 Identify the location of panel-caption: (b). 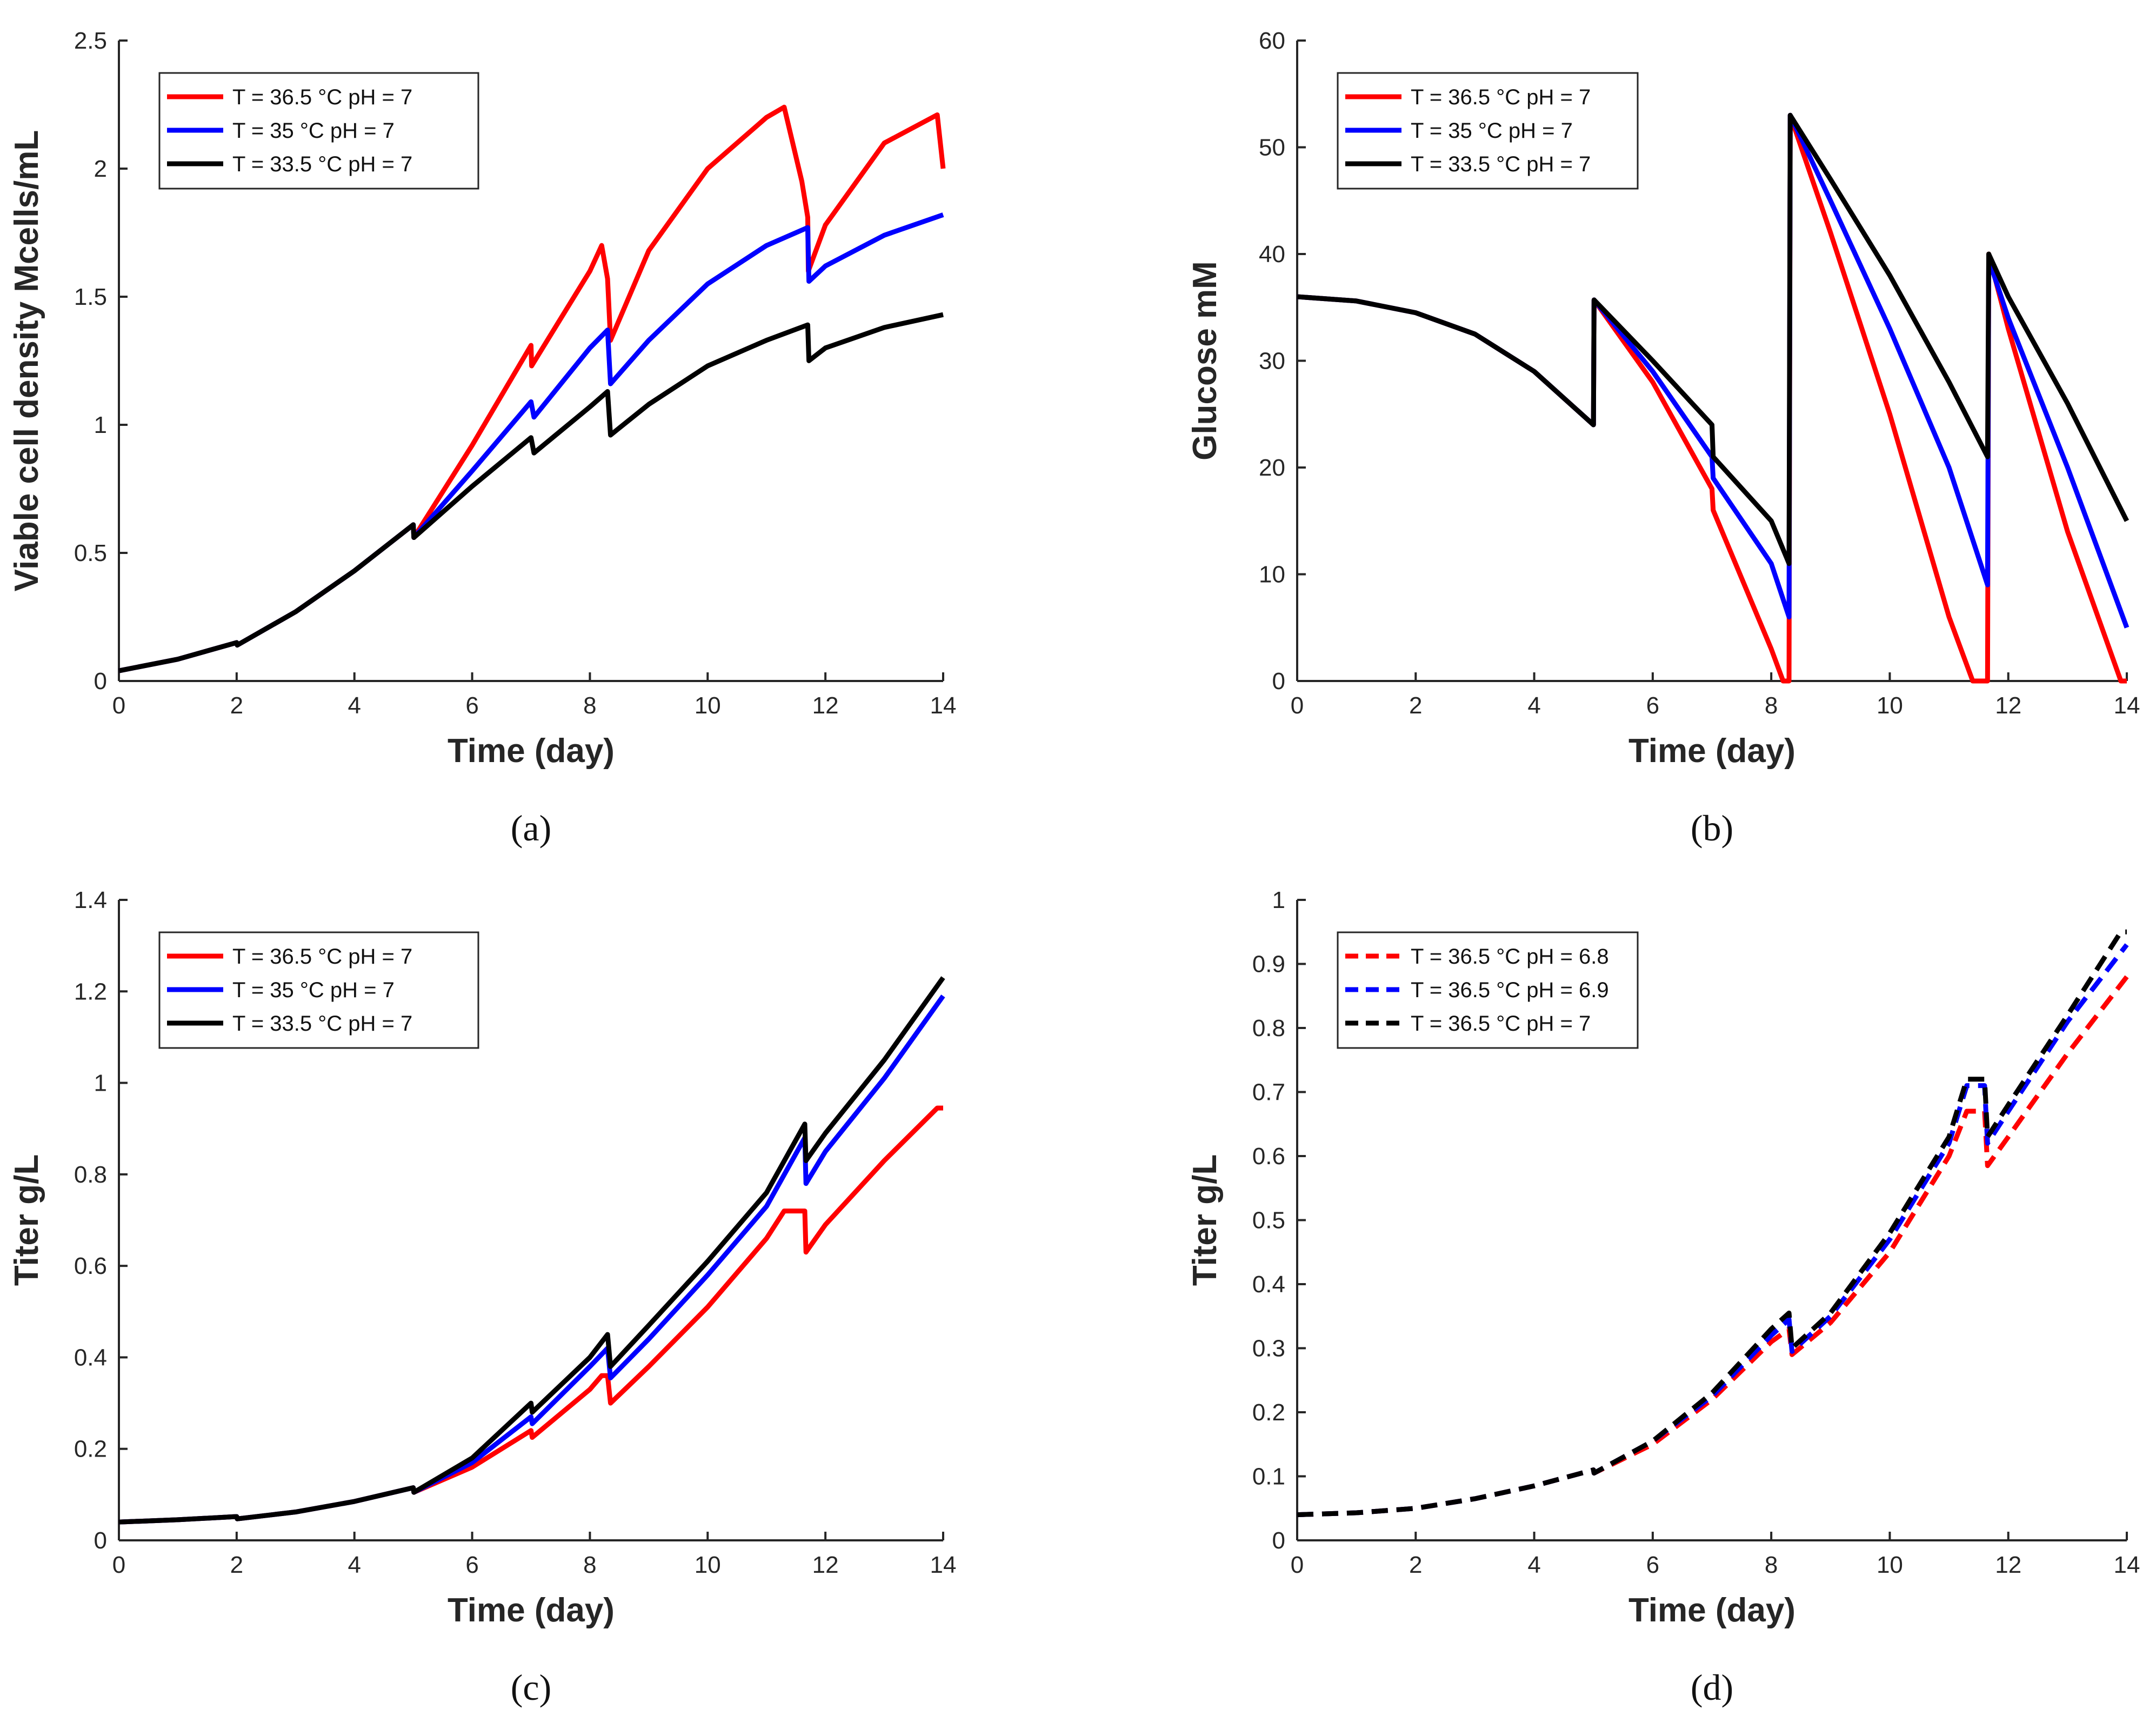
(1712, 828).